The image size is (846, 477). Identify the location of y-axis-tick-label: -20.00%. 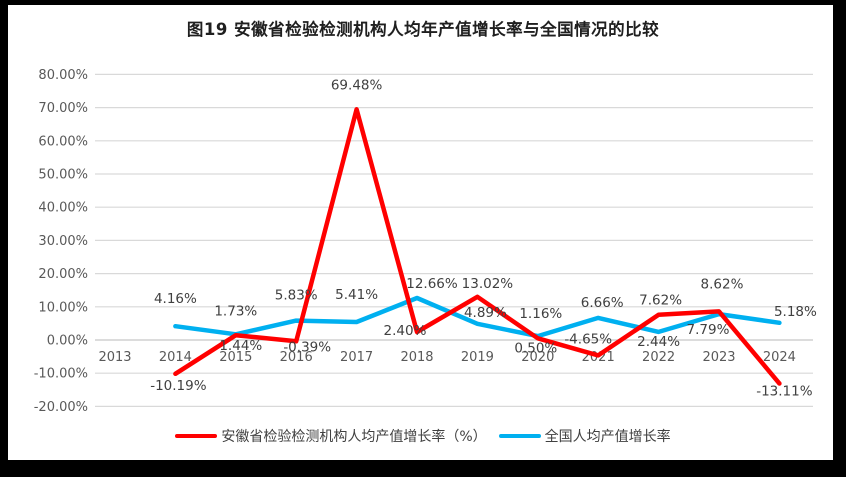
(61, 407).